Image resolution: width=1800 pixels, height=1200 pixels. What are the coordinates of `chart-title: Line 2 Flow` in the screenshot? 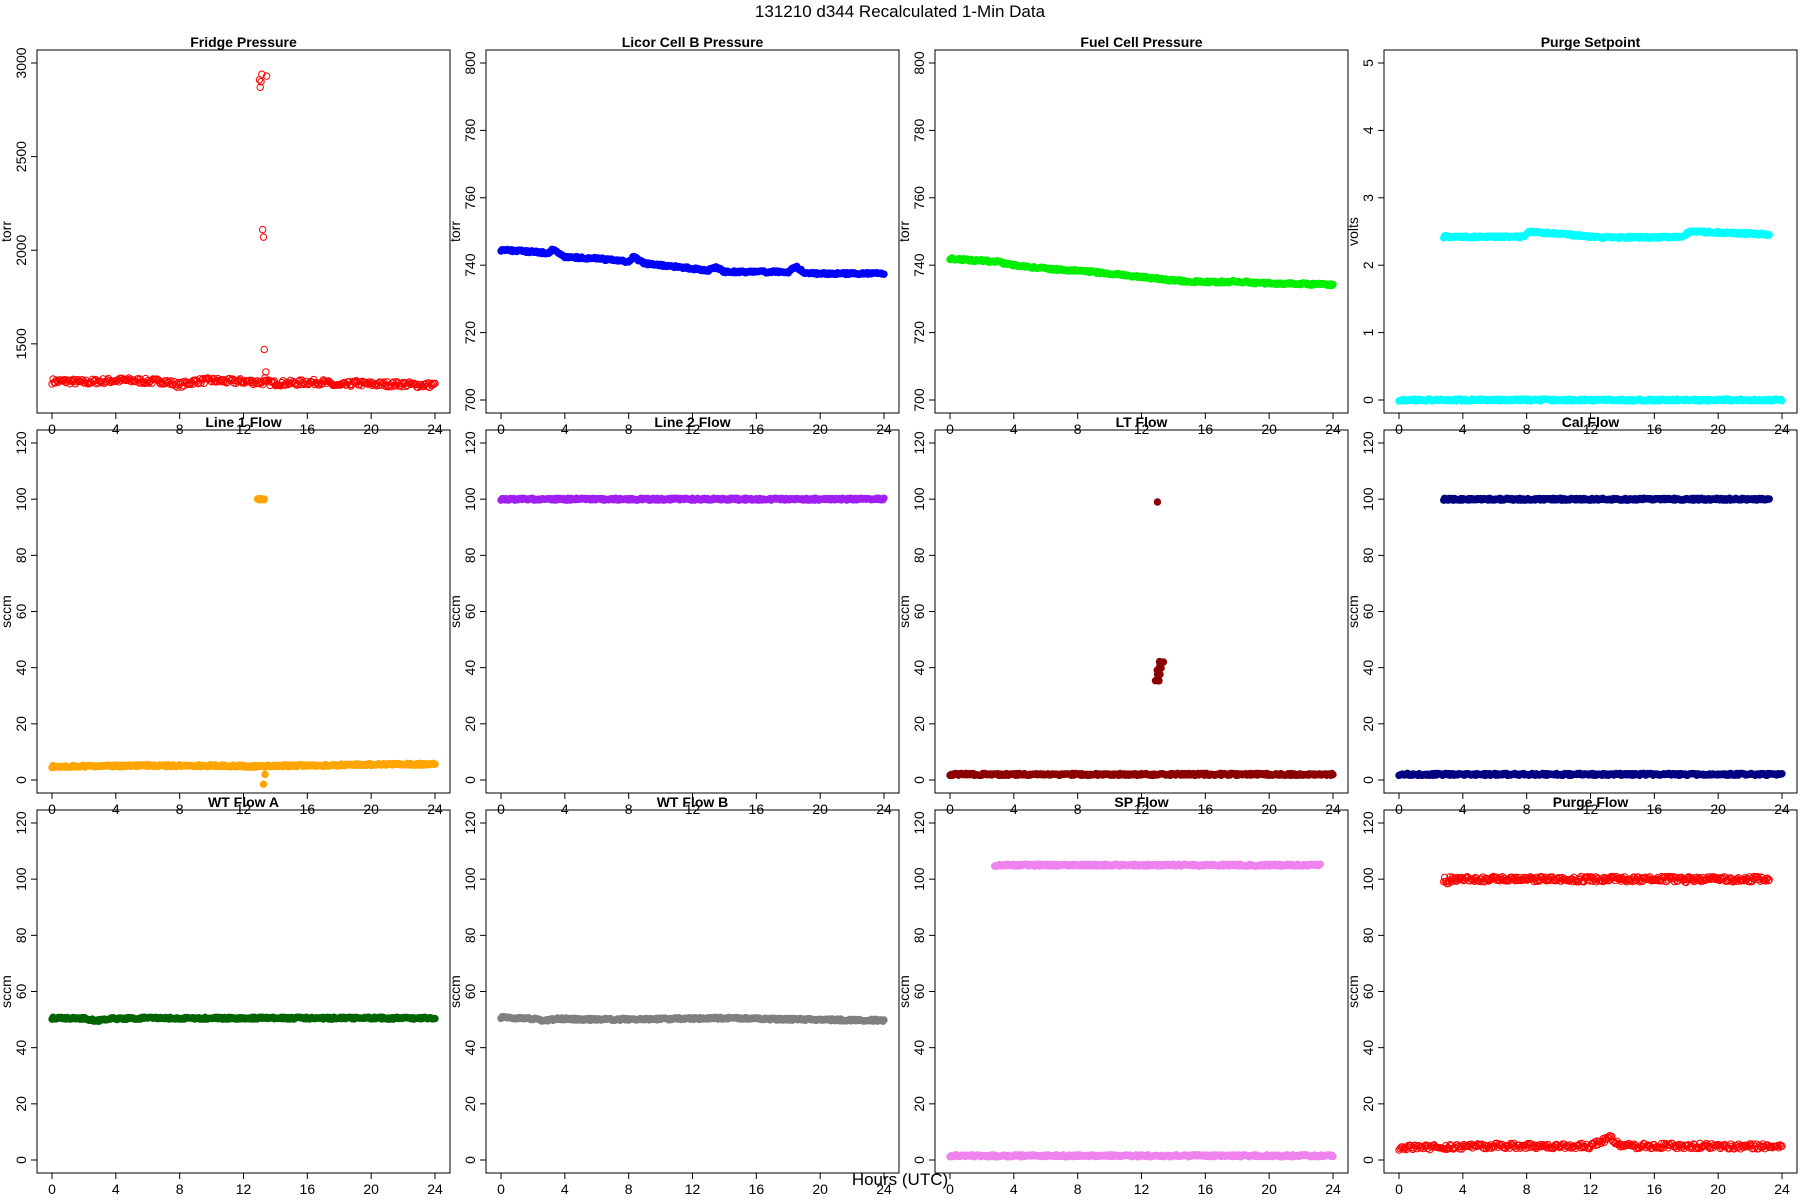 It's located at (692, 422).